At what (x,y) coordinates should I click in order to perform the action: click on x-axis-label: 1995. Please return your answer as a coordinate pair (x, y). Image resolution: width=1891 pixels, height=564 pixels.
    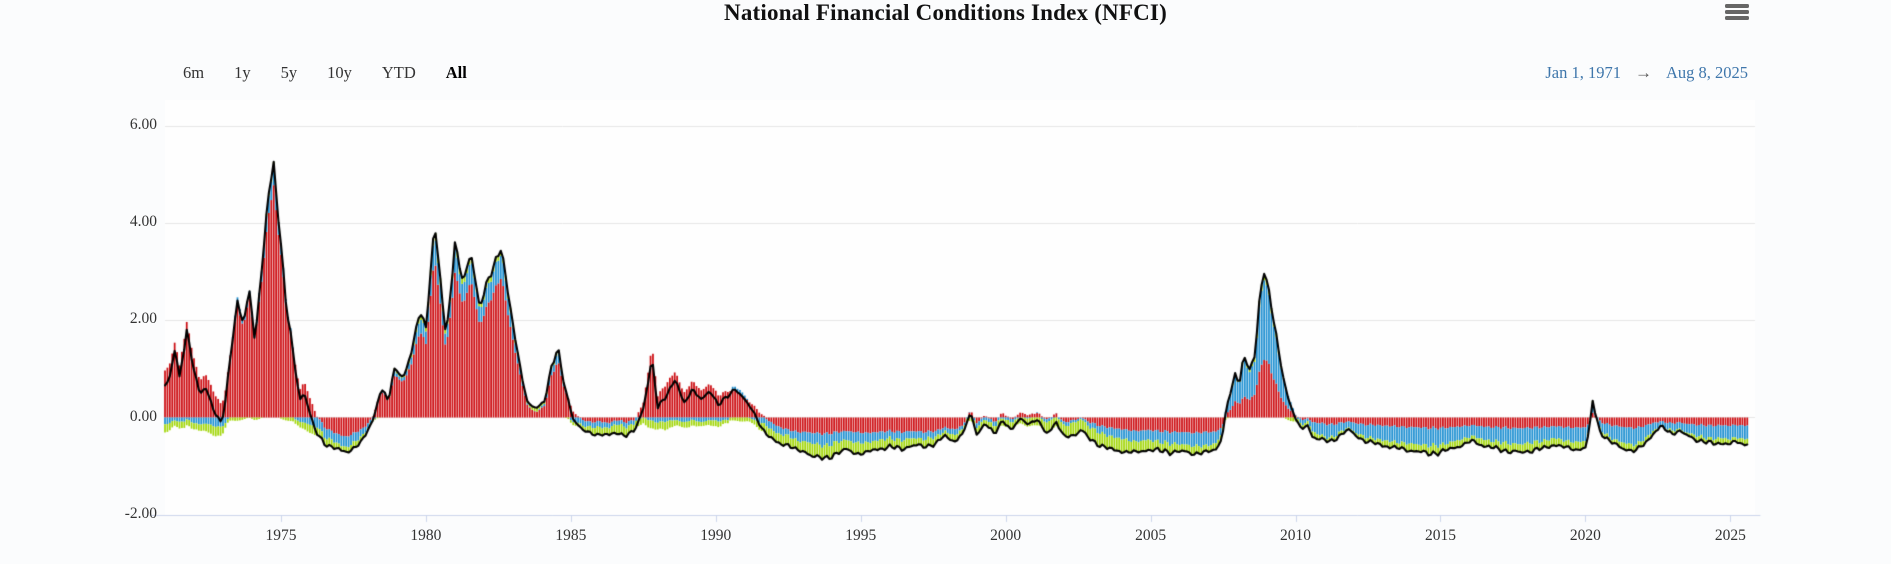
    Looking at the image, I should click on (861, 535).